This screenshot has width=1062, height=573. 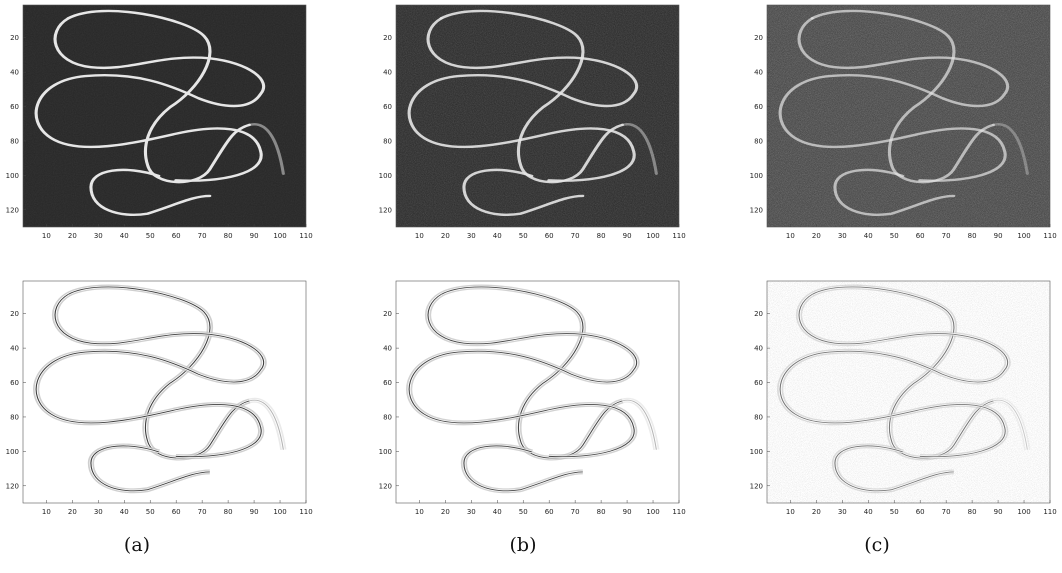 What do you see at coordinates (523, 545) in the screenshot?
I see `caption-b: (b)` at bounding box center [523, 545].